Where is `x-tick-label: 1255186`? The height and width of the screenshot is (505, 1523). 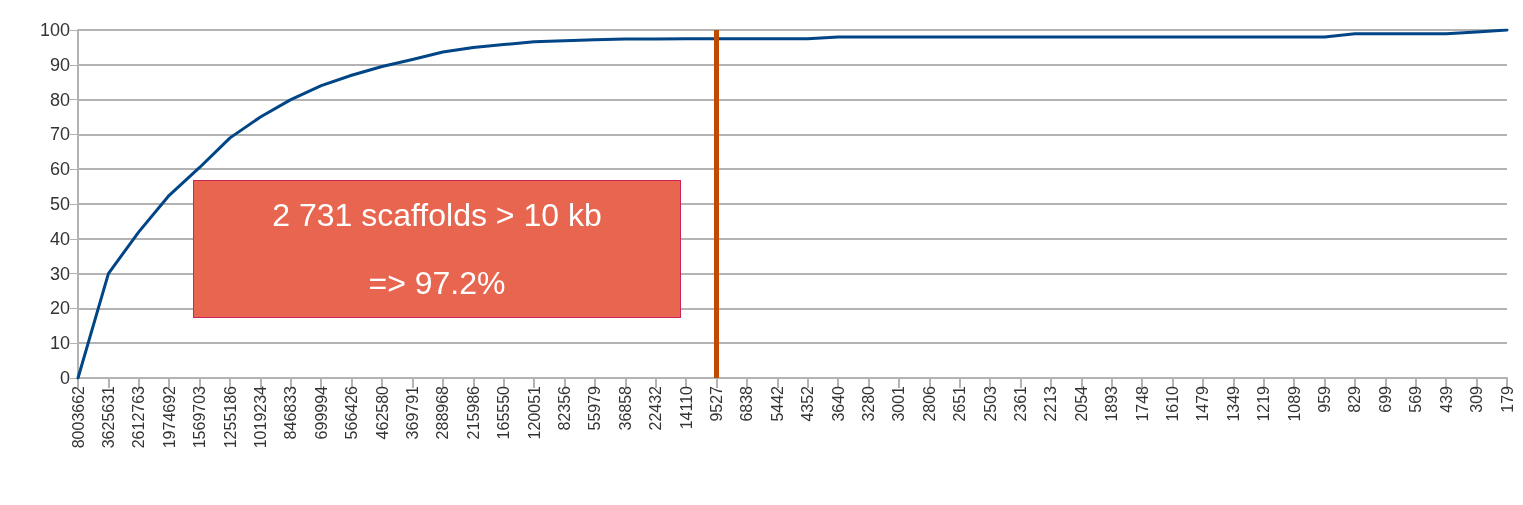
x-tick-label: 1255186 is located at coordinates (230, 417).